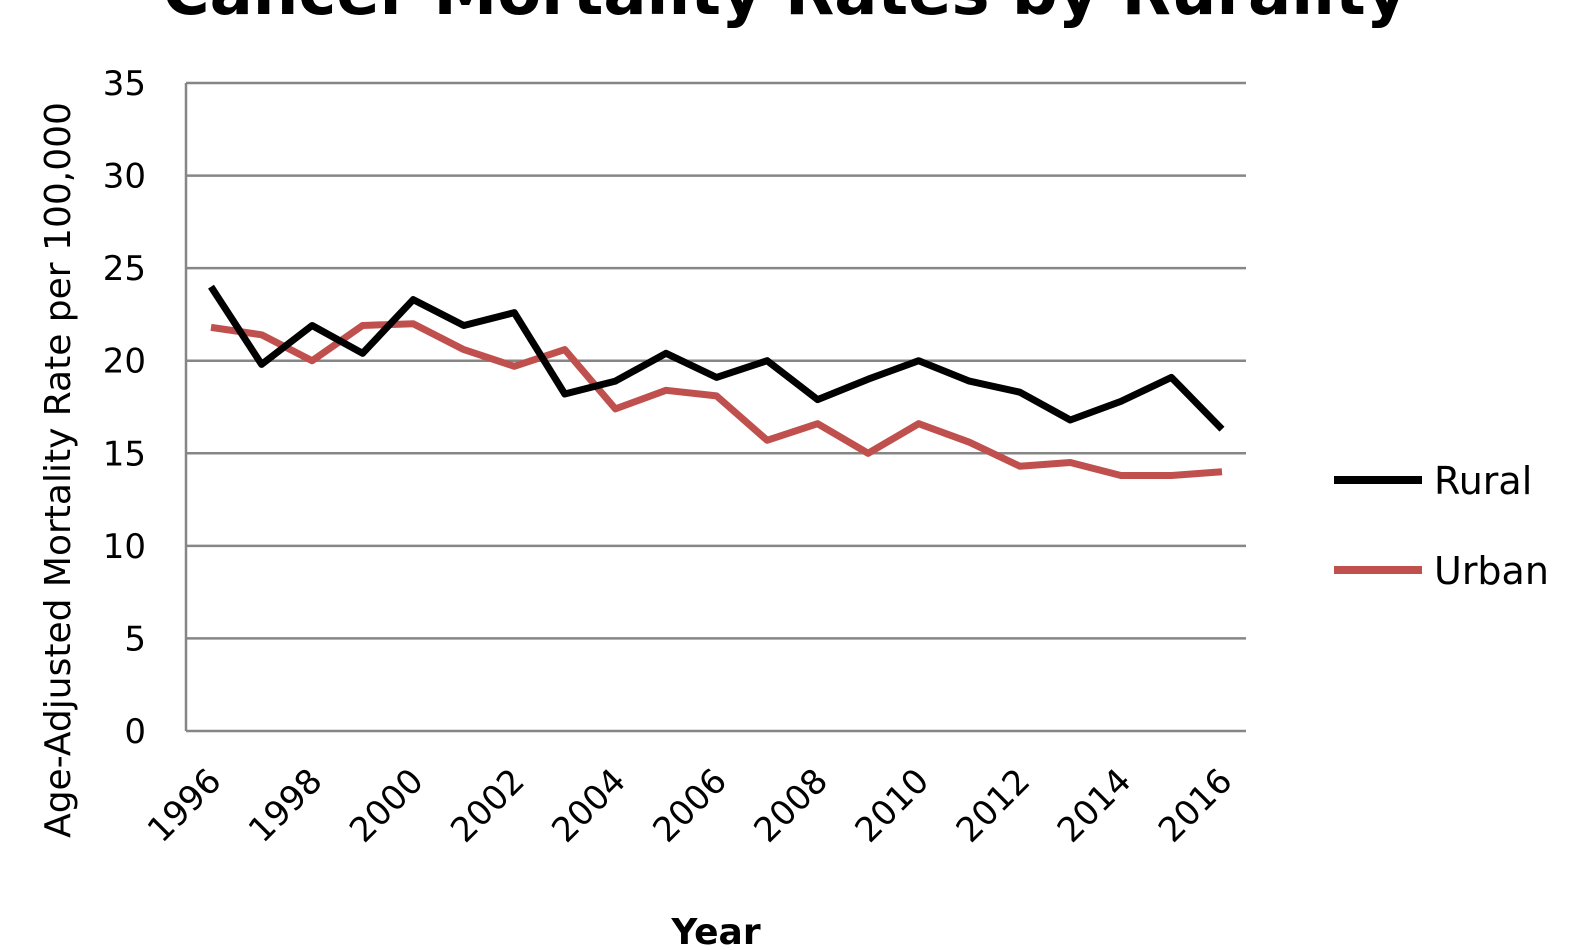 The image size is (1572, 950). What do you see at coordinates (135, 732) in the screenshot?
I see `y-tick-label-0: 0` at bounding box center [135, 732].